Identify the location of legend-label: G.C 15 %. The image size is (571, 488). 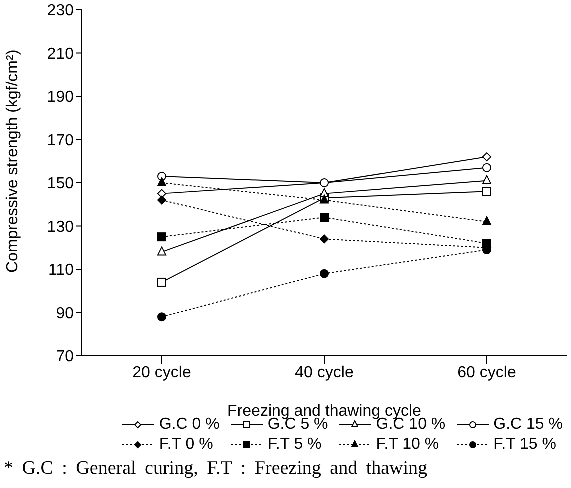
(528, 425).